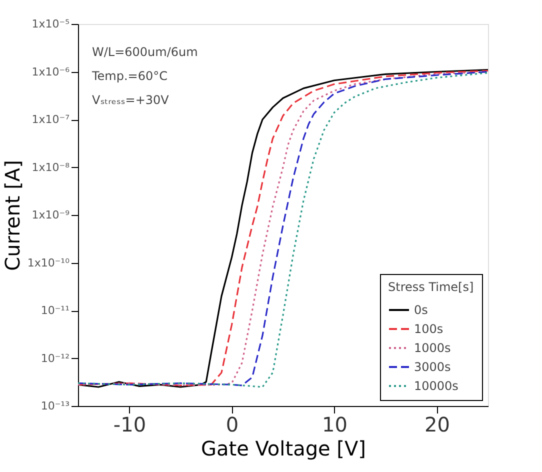  I want to click on legend-label: 10000s, so click(436, 386).